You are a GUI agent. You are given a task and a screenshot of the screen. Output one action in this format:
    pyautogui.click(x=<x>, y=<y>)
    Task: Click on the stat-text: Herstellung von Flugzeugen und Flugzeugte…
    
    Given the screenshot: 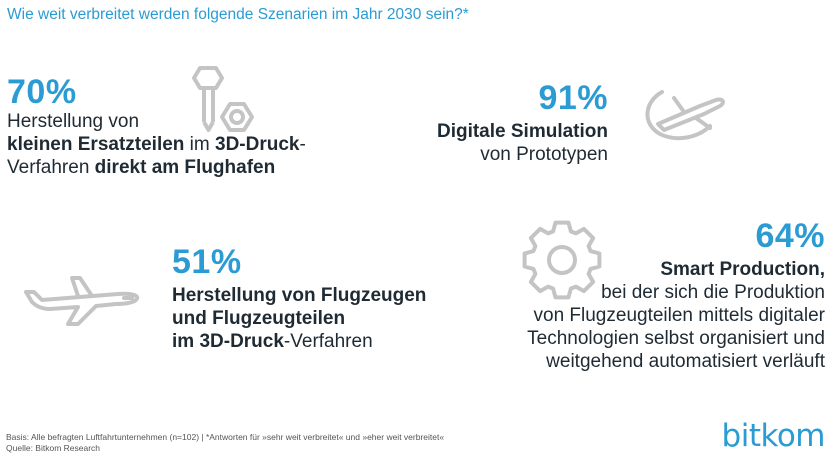 What is the action you would take?
    pyautogui.click(x=299, y=318)
    